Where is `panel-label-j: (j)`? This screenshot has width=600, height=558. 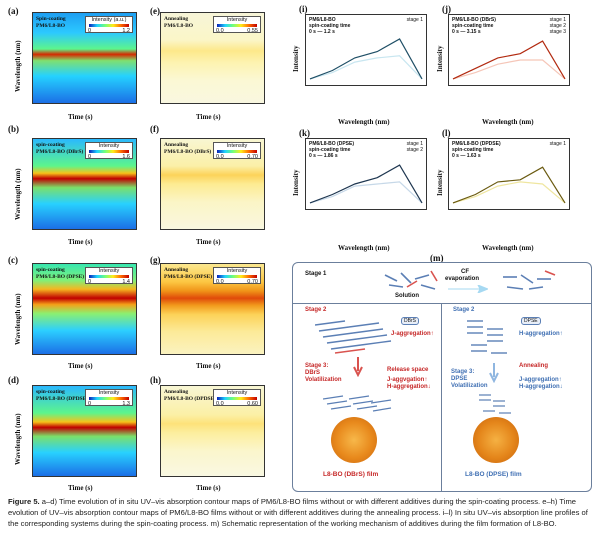
panel-label-j: (j) is located at coordinates (446, 9).